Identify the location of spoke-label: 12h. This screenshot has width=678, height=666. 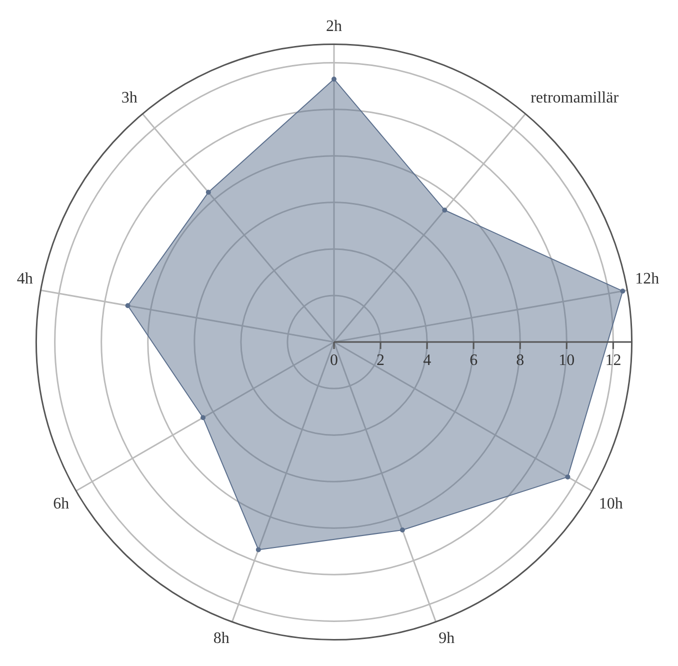
(647, 279).